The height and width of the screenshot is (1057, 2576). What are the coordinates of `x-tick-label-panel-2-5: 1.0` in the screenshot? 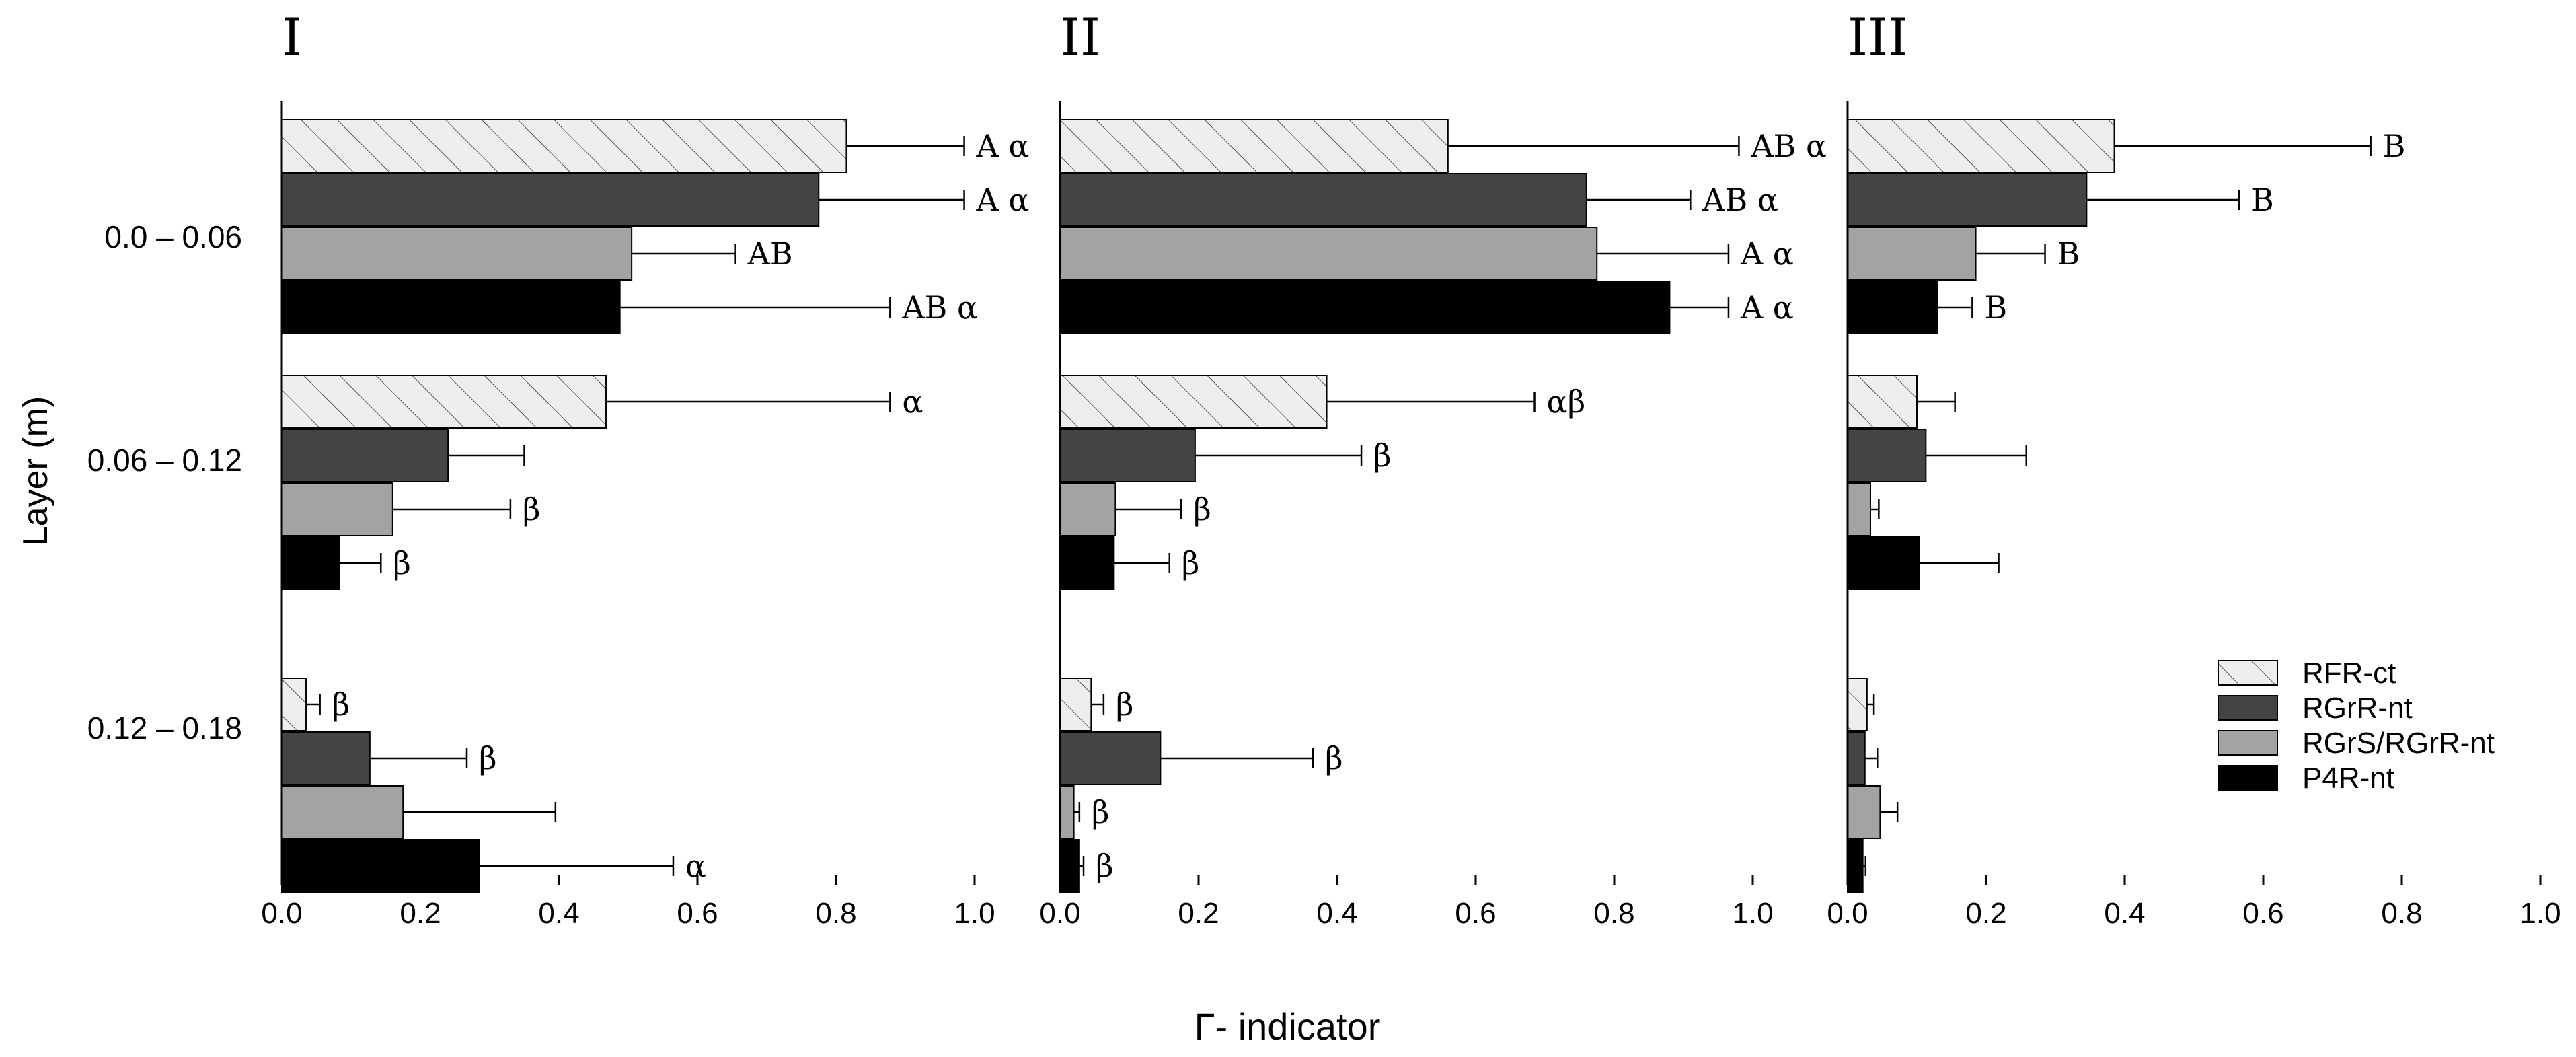 It's located at (1752, 913).